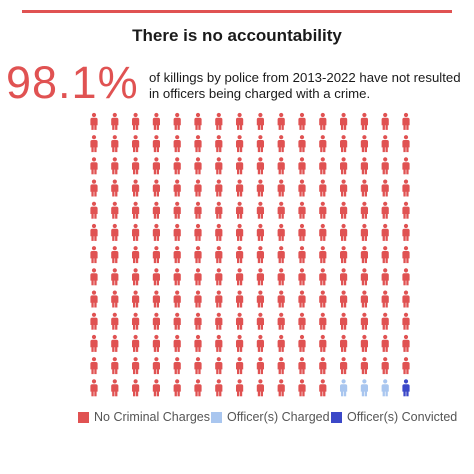 The width and height of the screenshot is (474, 474). What do you see at coordinates (83, 417) in the screenshot?
I see `legend-swatch-no-criminal-charges` at bounding box center [83, 417].